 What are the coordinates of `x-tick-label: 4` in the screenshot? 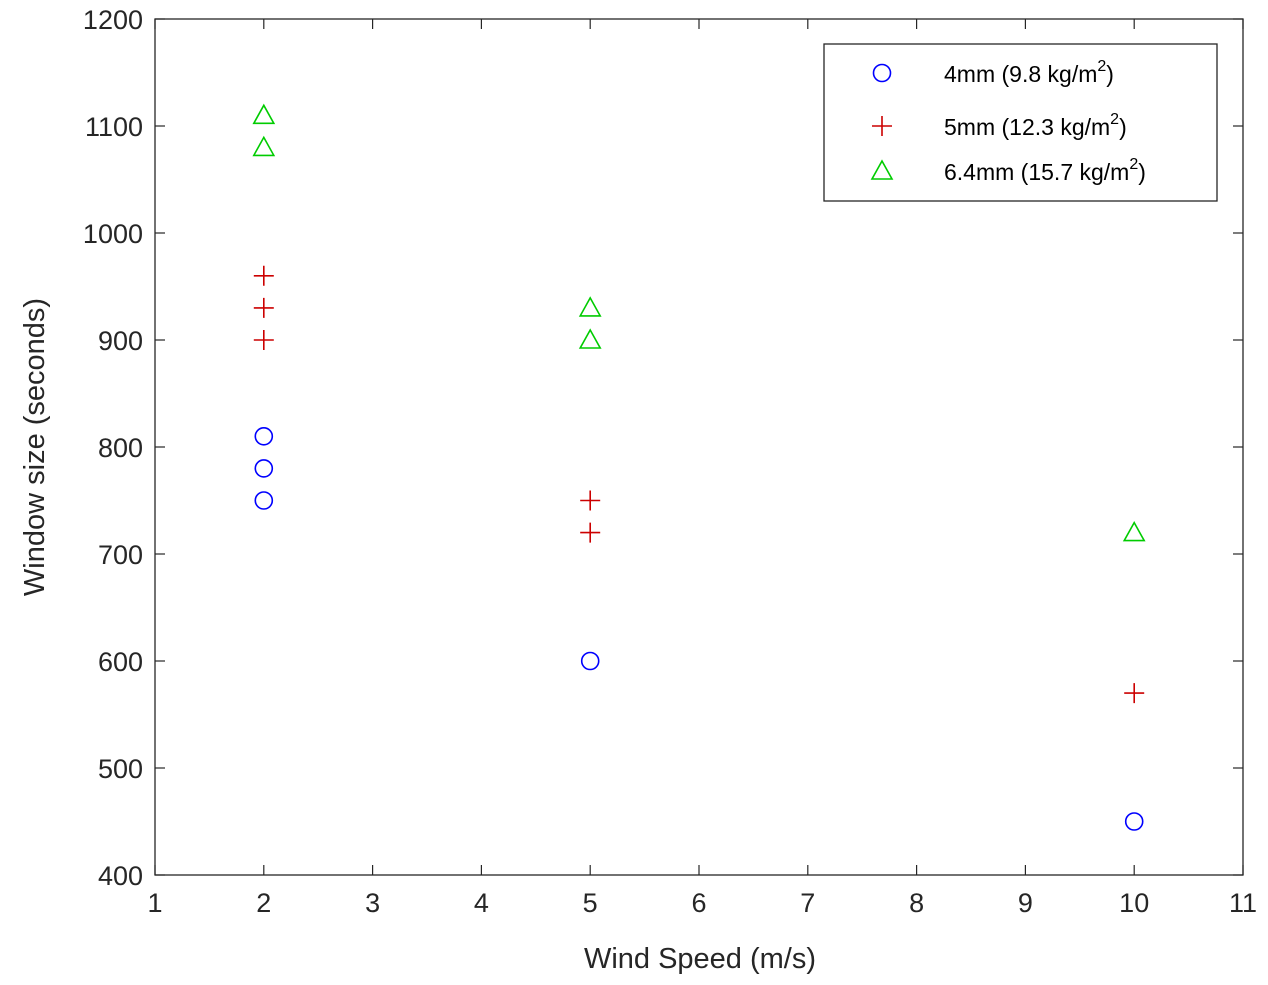 It's located at (481, 903).